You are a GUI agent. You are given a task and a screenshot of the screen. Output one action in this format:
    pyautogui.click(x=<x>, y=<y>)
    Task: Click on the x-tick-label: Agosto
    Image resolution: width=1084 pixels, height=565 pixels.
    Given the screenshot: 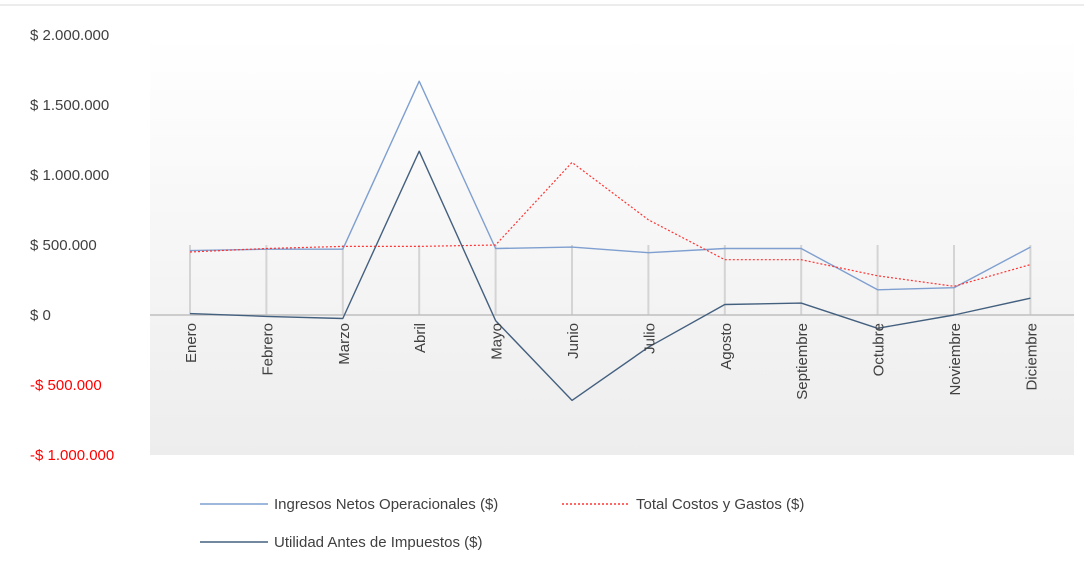 What is the action you would take?
    pyautogui.click(x=726, y=346)
    